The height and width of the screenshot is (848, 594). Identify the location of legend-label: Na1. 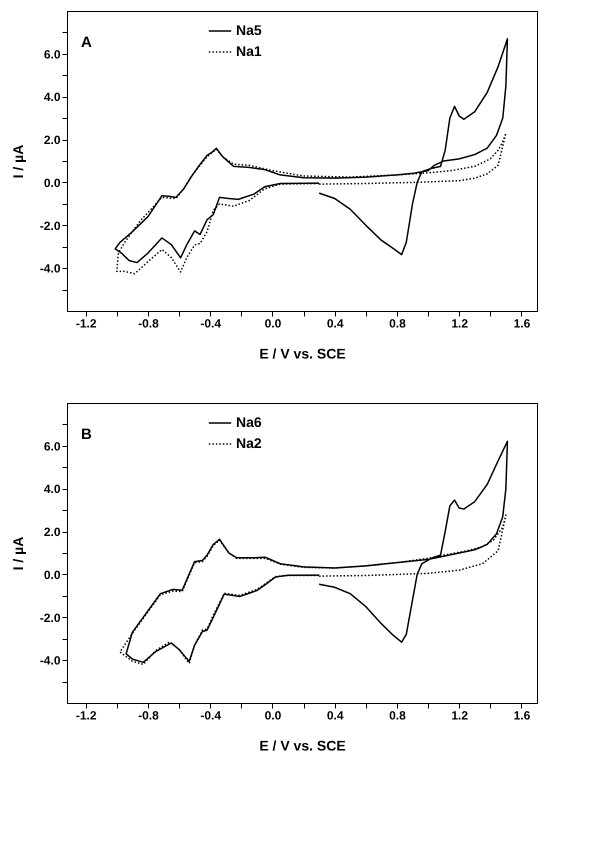
(249, 51).